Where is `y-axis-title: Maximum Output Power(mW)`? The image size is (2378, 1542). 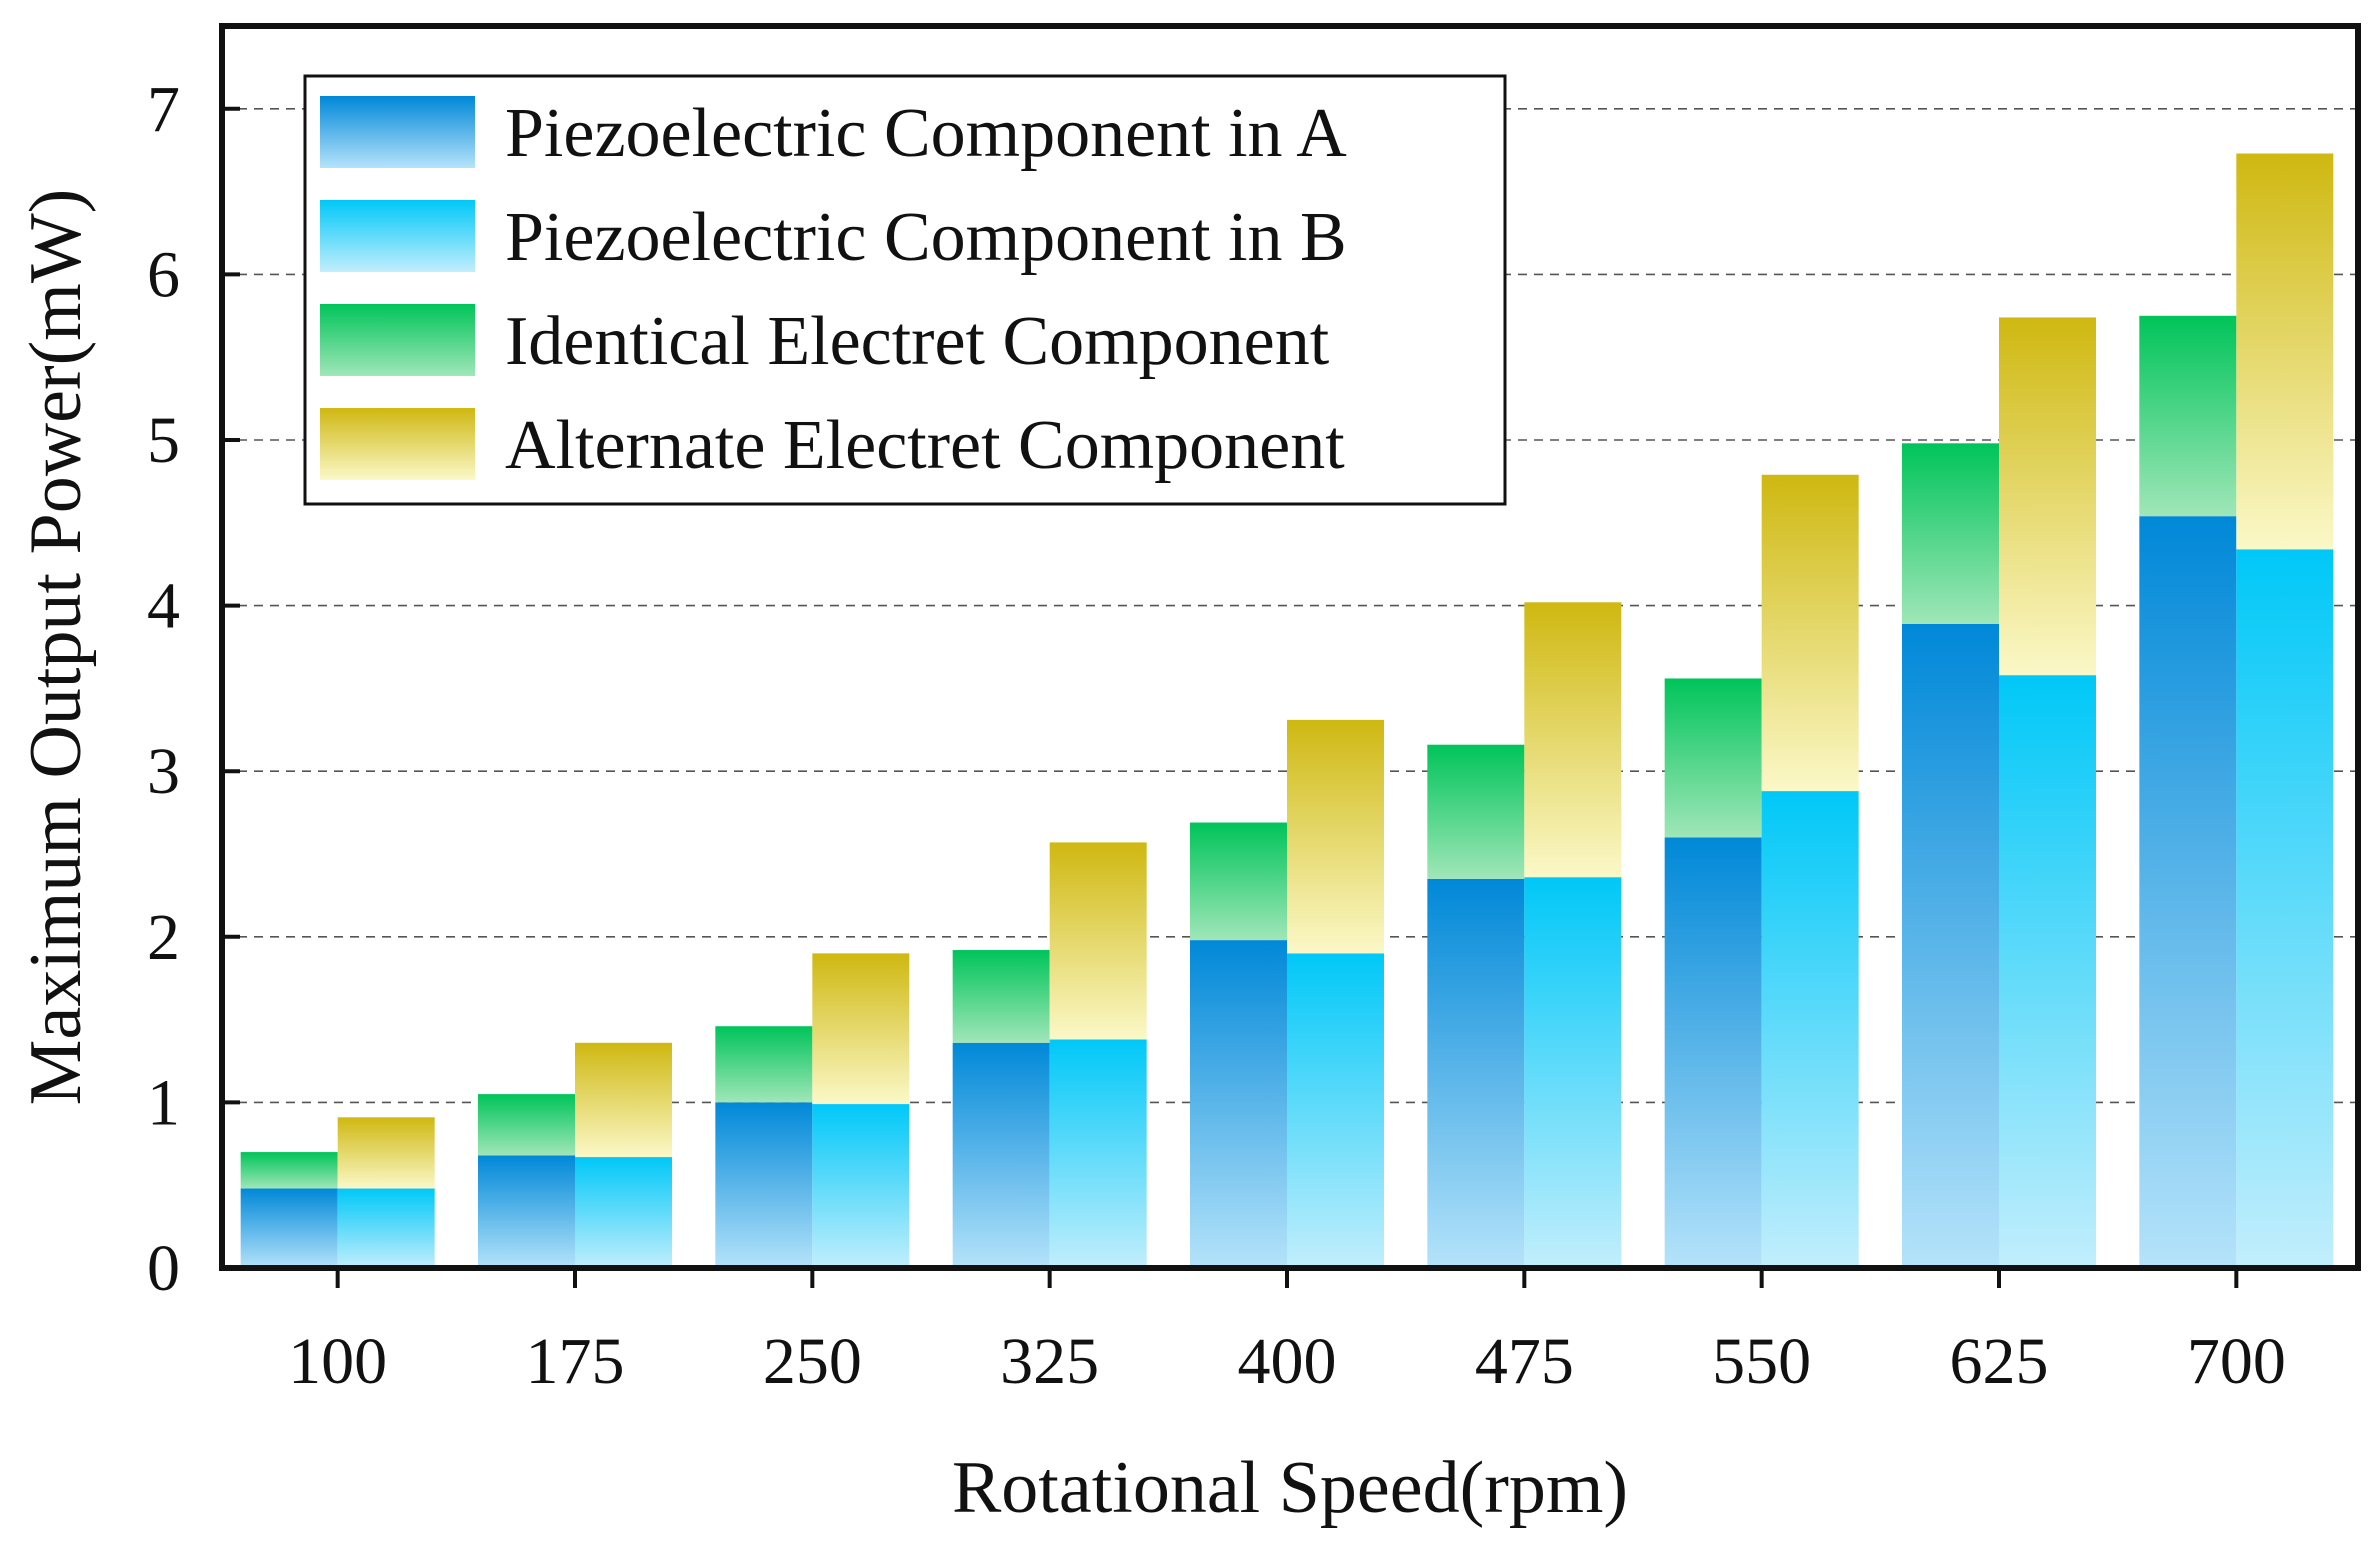
y-axis-title: Maximum Output Power(mW) is located at coordinates (56, 647).